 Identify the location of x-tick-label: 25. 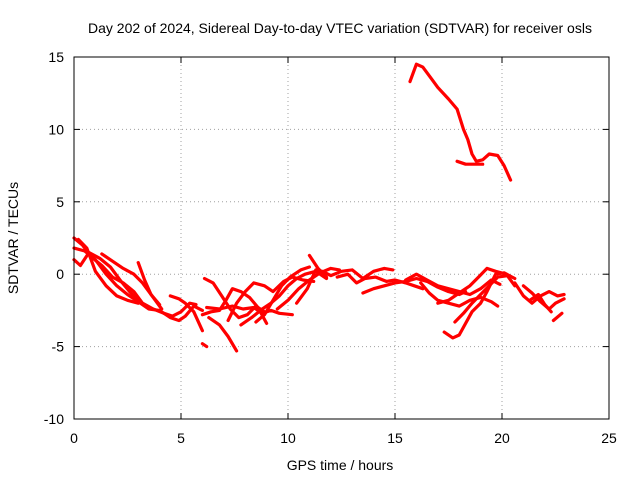
(609, 438).